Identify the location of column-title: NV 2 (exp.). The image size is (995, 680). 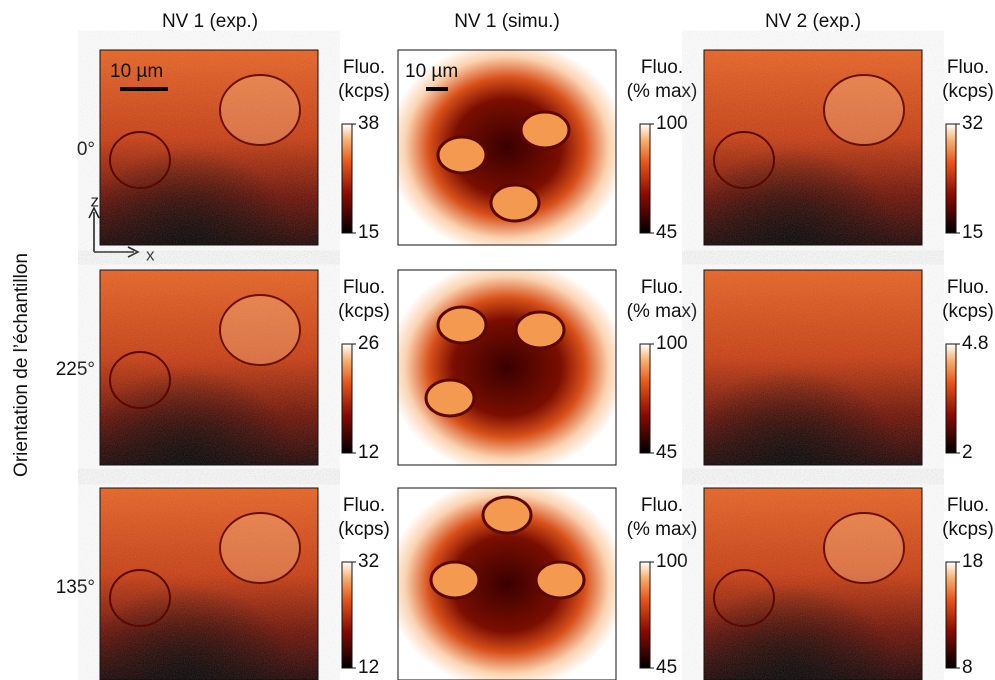
(813, 21).